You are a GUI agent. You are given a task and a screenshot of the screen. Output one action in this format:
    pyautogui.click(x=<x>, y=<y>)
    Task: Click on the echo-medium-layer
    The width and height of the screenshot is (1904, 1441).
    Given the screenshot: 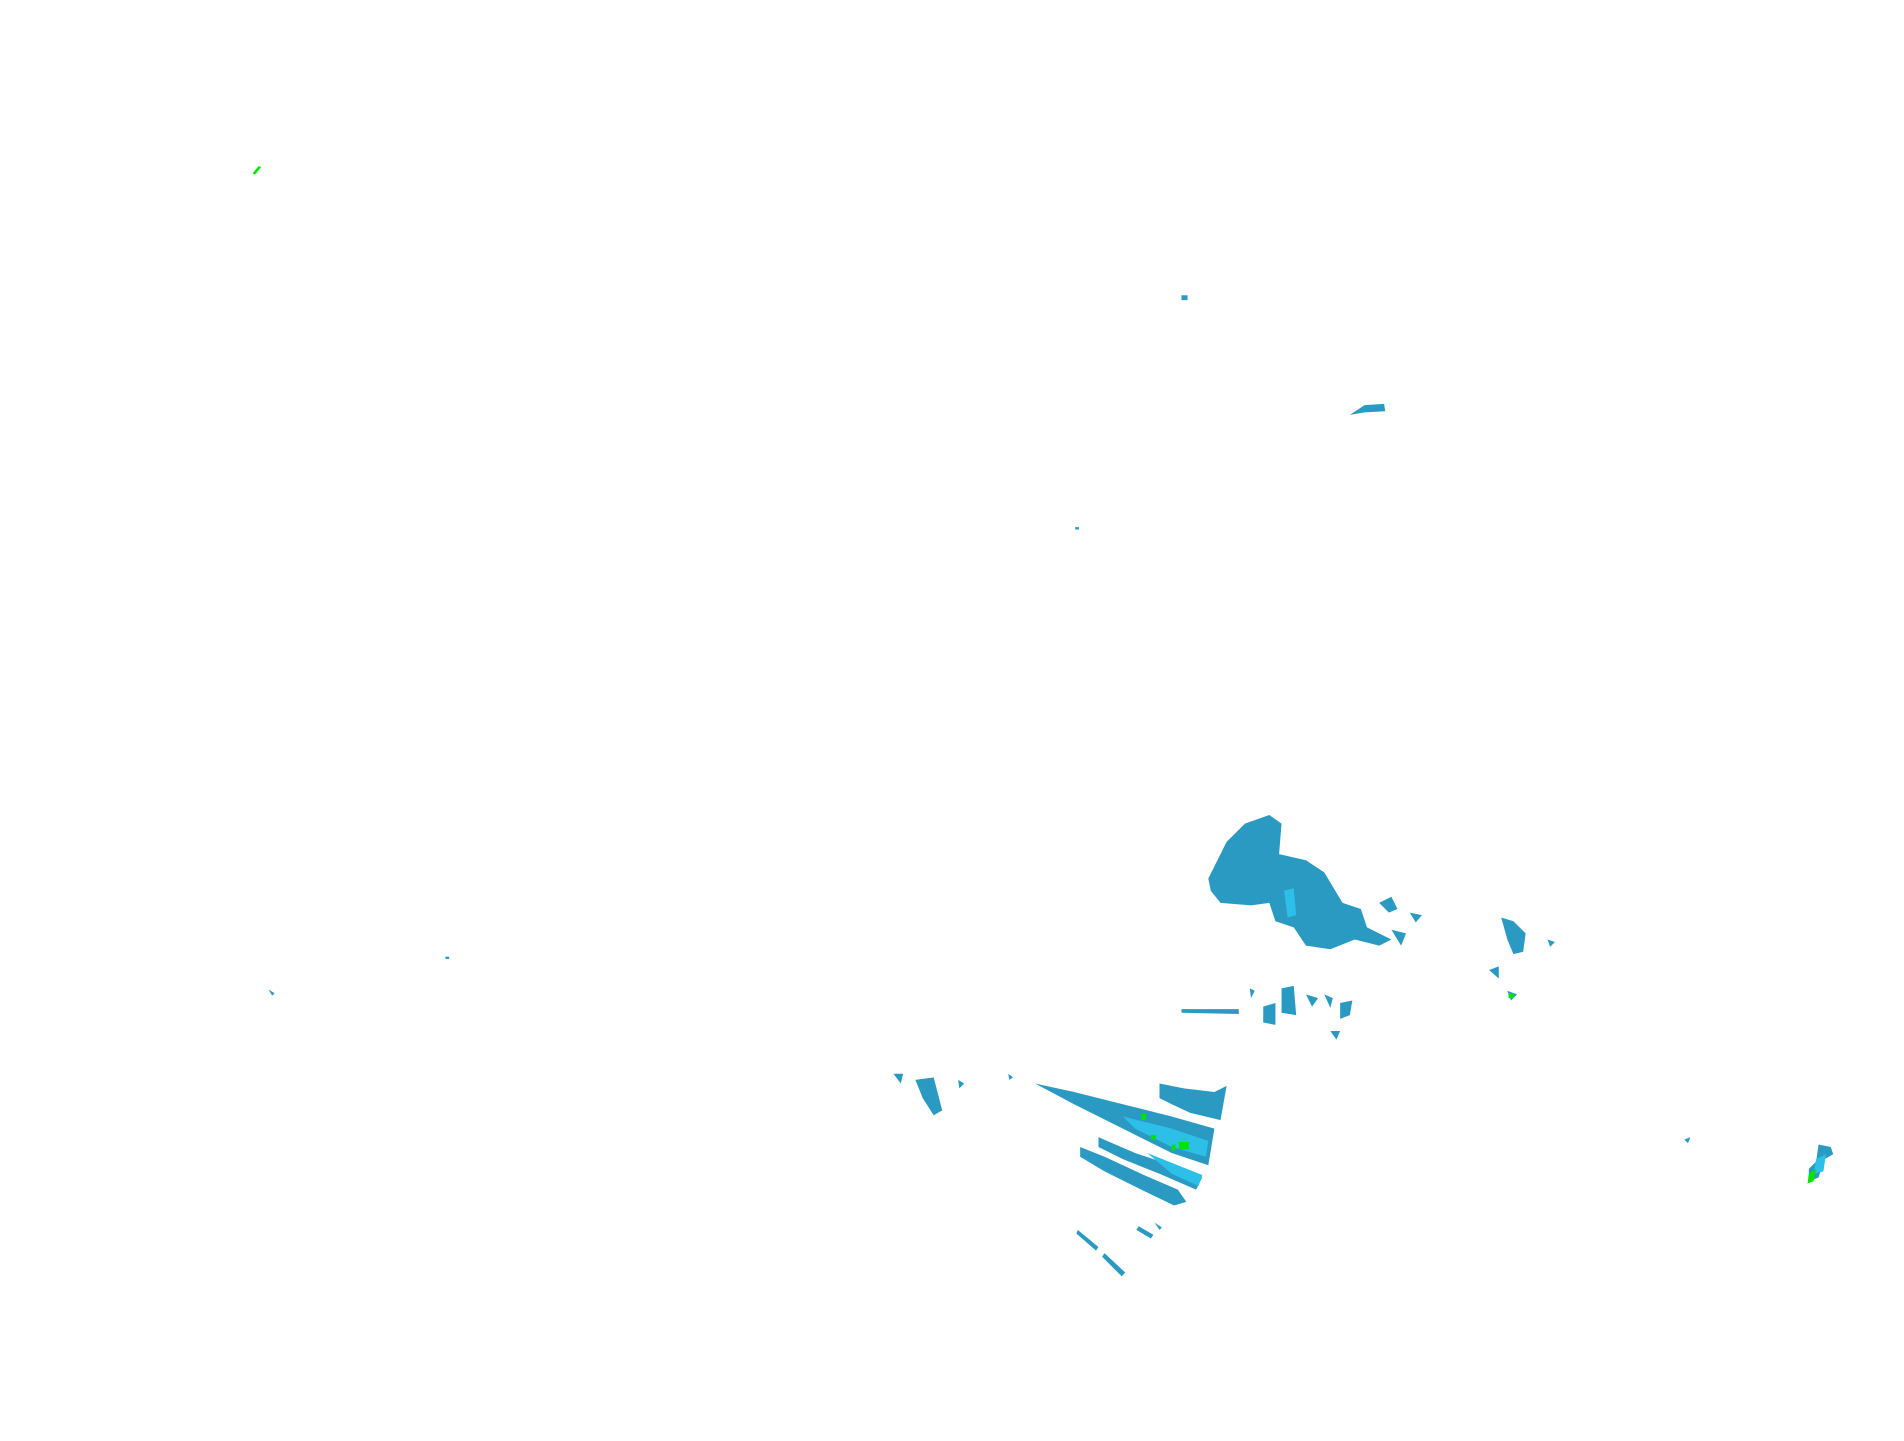 What is the action you would take?
    pyautogui.click(x=1474, y=1037)
    